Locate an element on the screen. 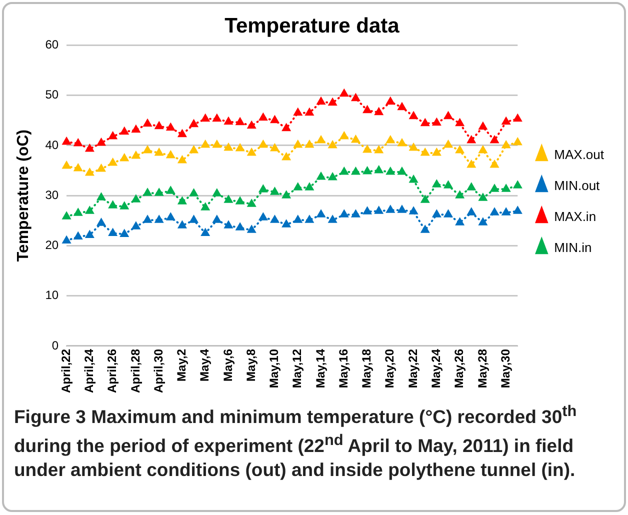 Image resolution: width=628 pixels, height=515 pixels. y-tick-label: 40 is located at coordinates (52, 145).